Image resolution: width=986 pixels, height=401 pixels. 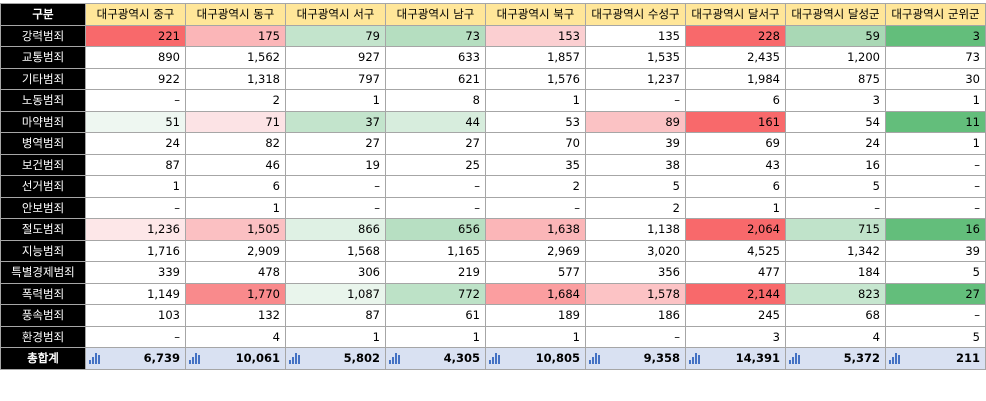 I want to click on table-cell: 1,576, so click(x=535, y=78).